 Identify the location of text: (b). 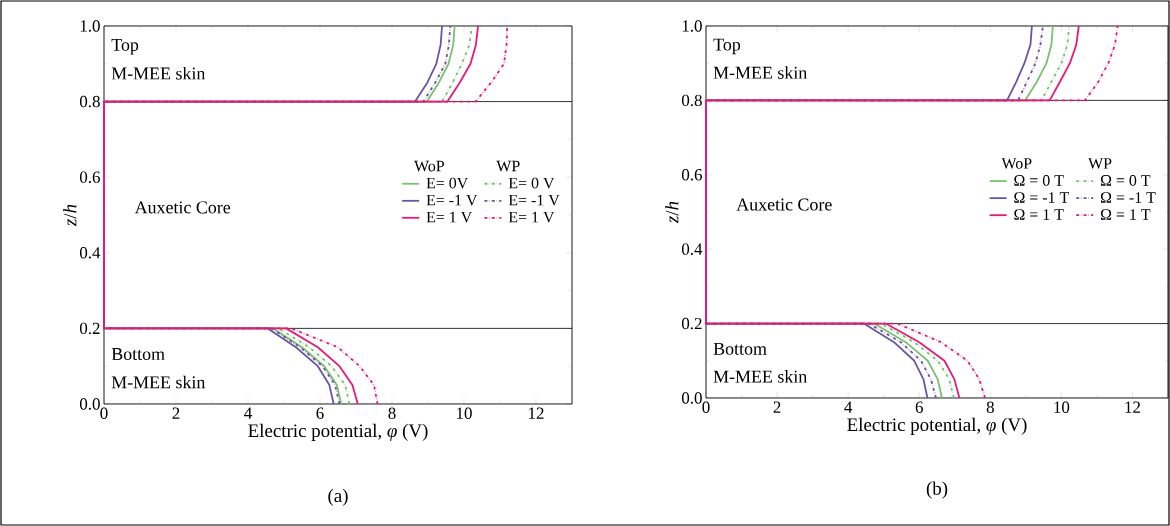
(937, 490).